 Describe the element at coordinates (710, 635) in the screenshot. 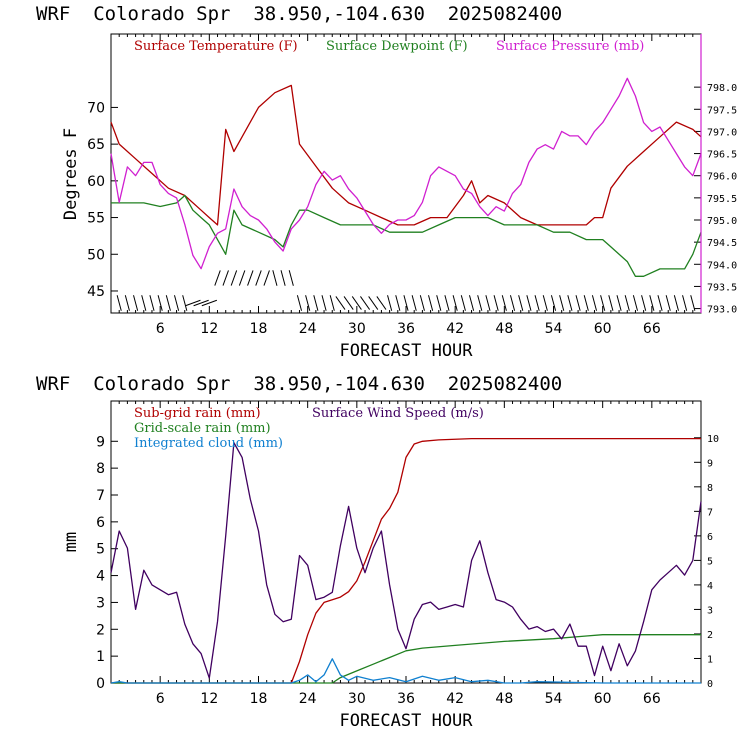

I see `y2-tick-label: 2` at that location.